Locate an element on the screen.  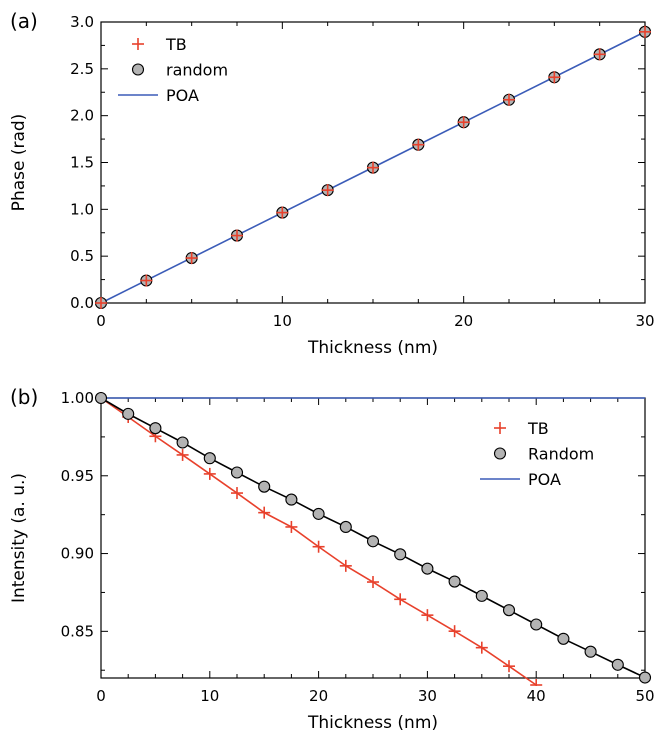
x-tick-label: 40 is located at coordinates (536, 696).